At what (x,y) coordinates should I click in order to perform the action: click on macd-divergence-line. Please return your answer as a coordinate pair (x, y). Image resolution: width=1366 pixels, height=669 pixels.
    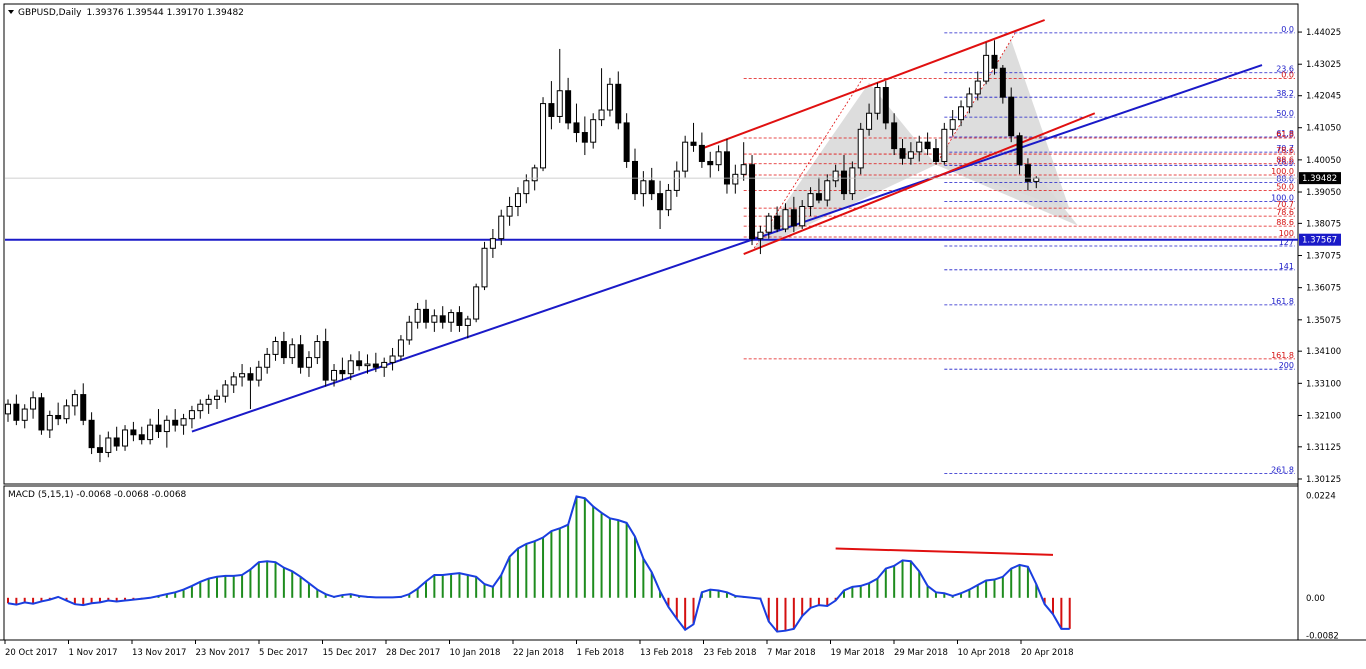
    Looking at the image, I should click on (944, 551).